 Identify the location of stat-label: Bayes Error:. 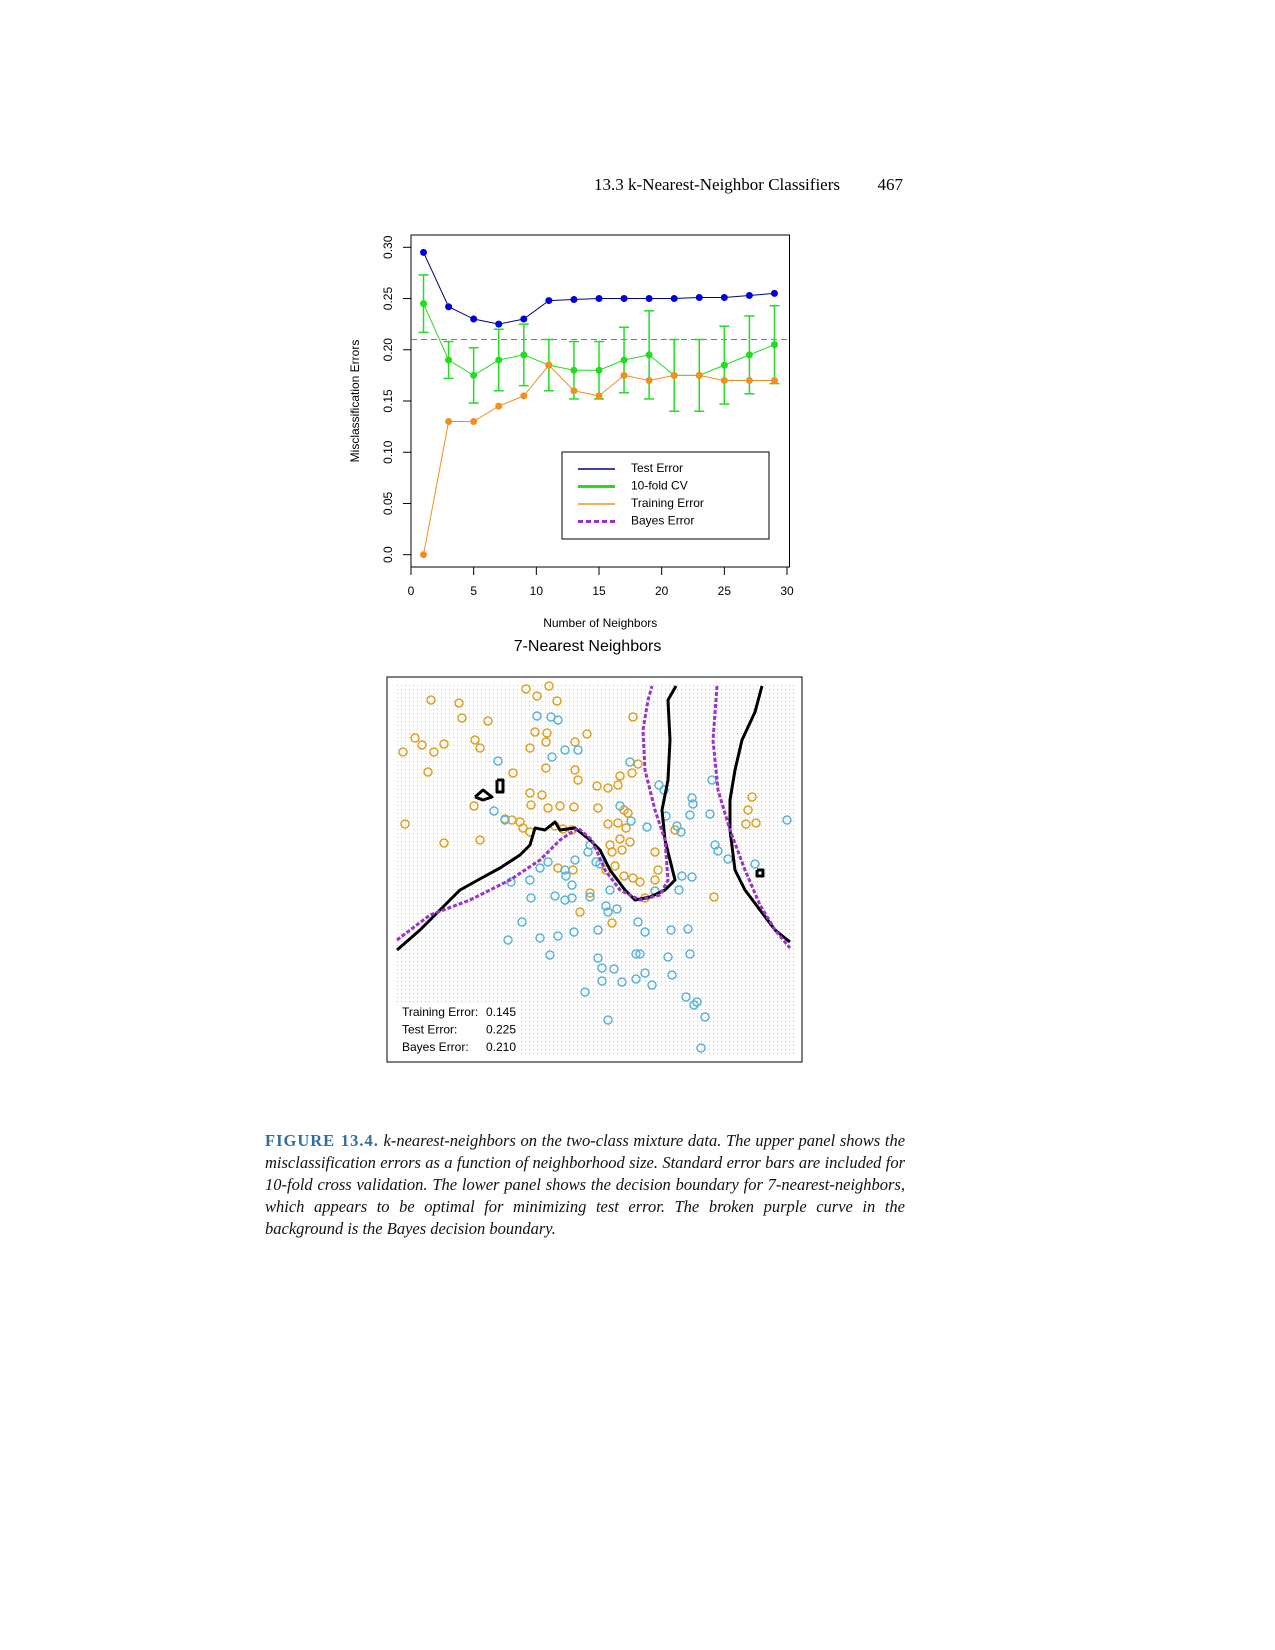
(435, 1047).